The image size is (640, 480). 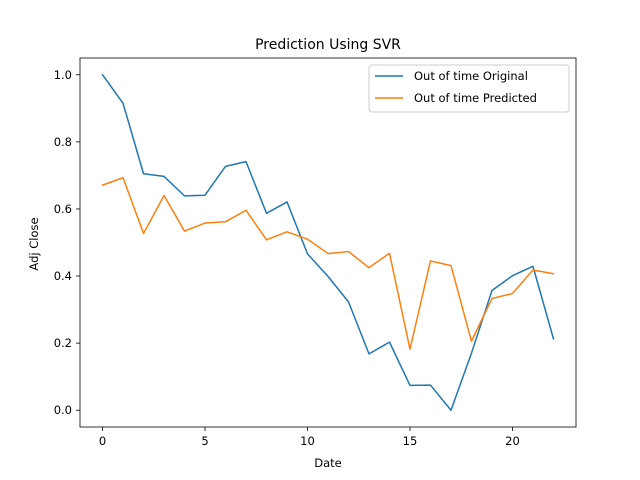 What do you see at coordinates (410, 441) in the screenshot?
I see `x-tick-label: 15` at bounding box center [410, 441].